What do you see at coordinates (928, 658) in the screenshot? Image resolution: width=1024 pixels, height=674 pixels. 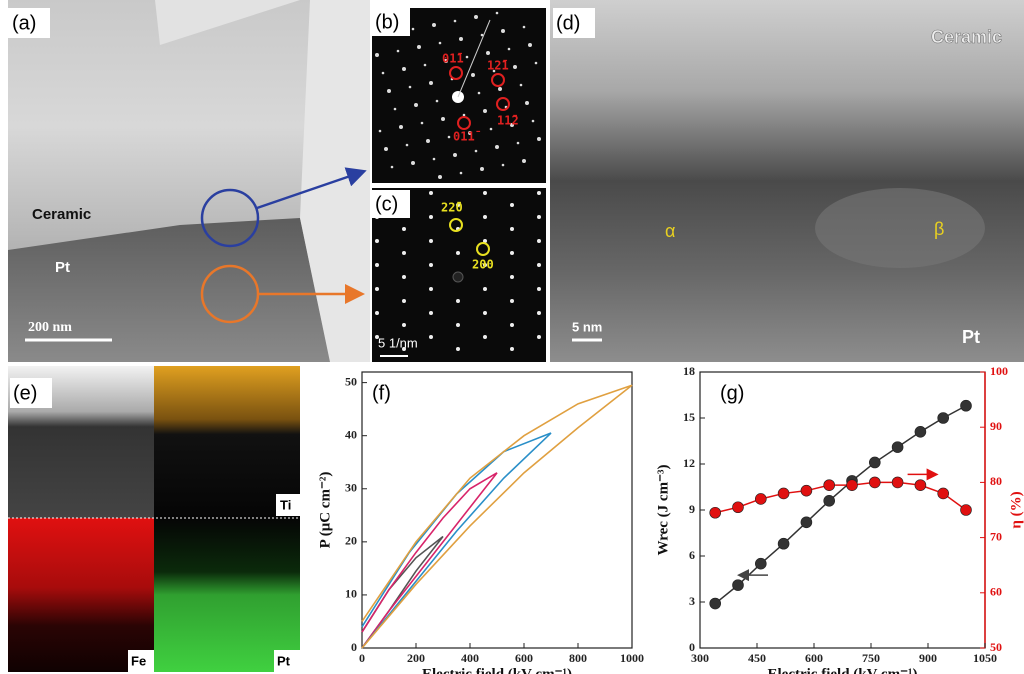 I see `x-tick-label: 900` at bounding box center [928, 658].